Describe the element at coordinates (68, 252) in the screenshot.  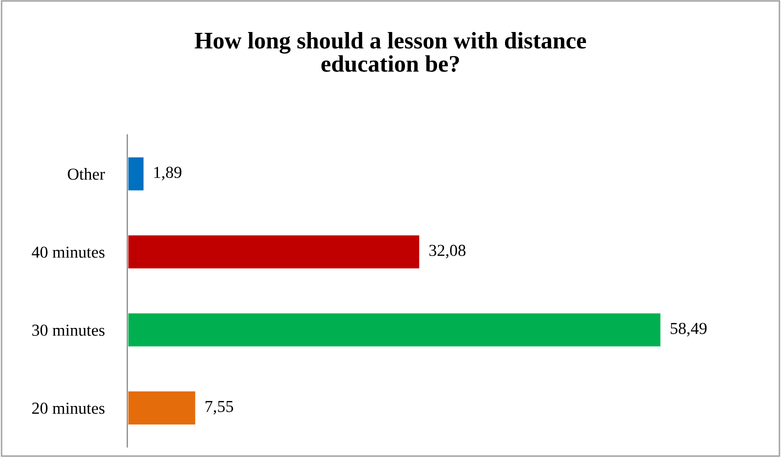
I see `y-tick-label: 40 minutes` at that location.